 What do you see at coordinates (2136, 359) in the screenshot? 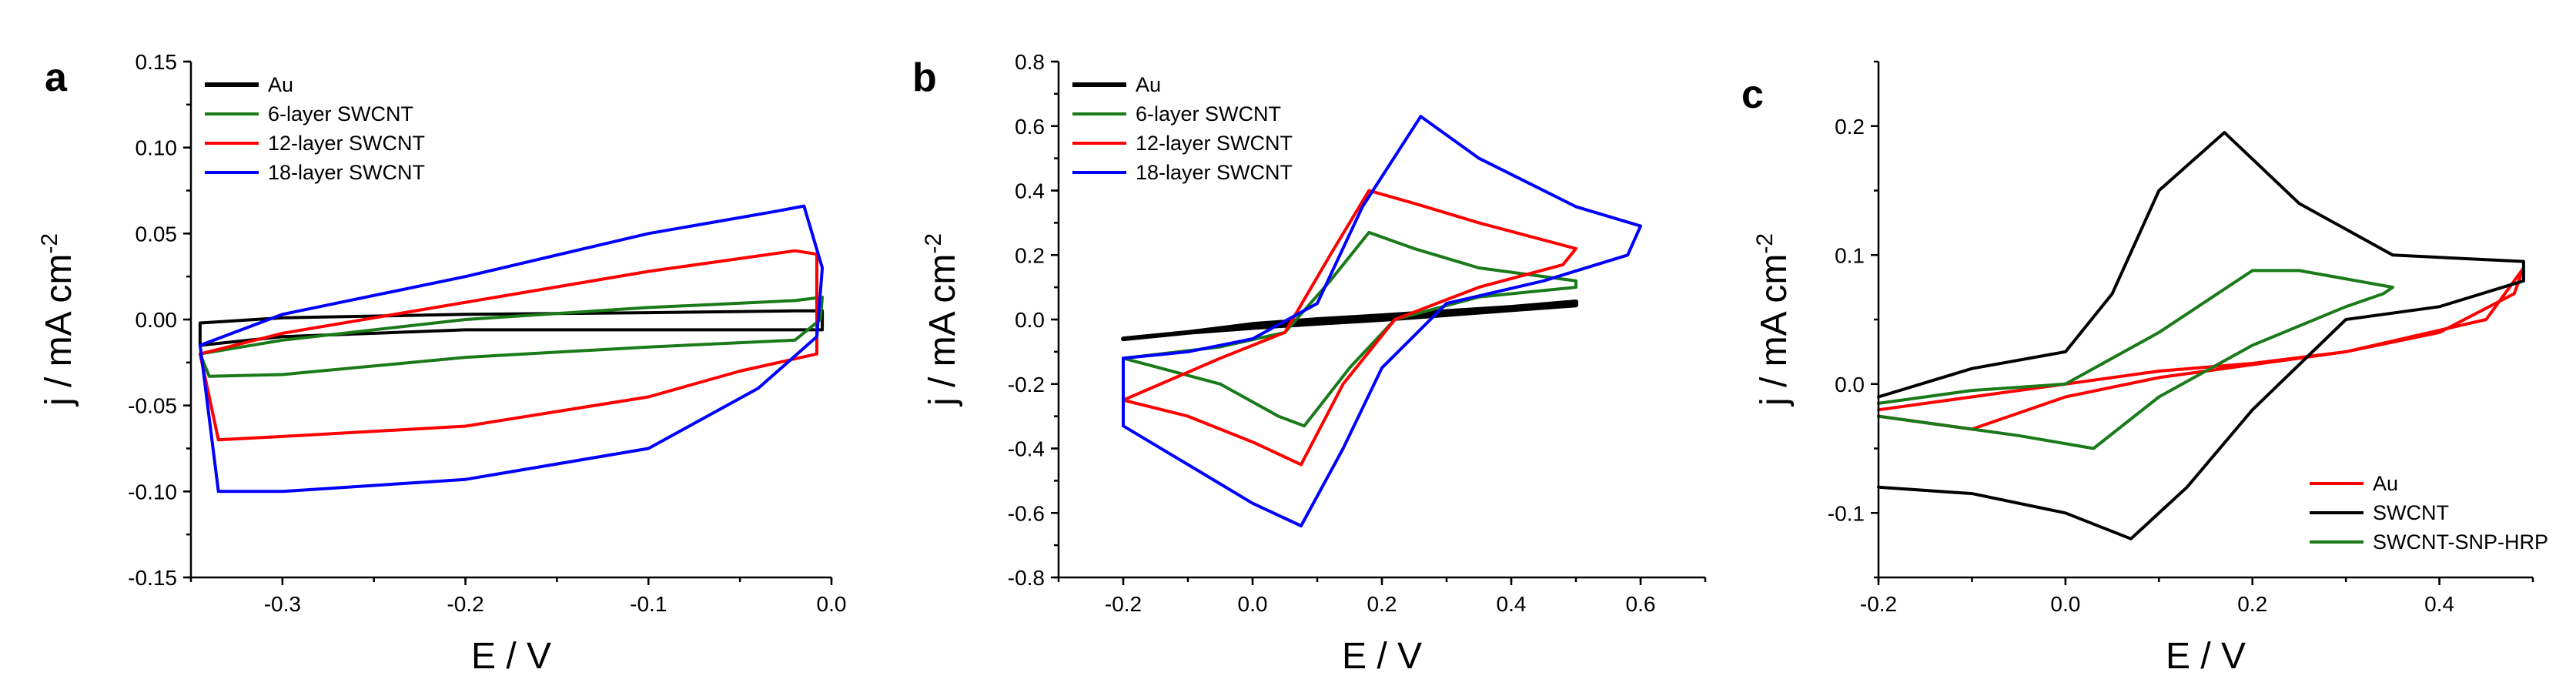
I see `series-line-swcnt-snp-hrp` at bounding box center [2136, 359].